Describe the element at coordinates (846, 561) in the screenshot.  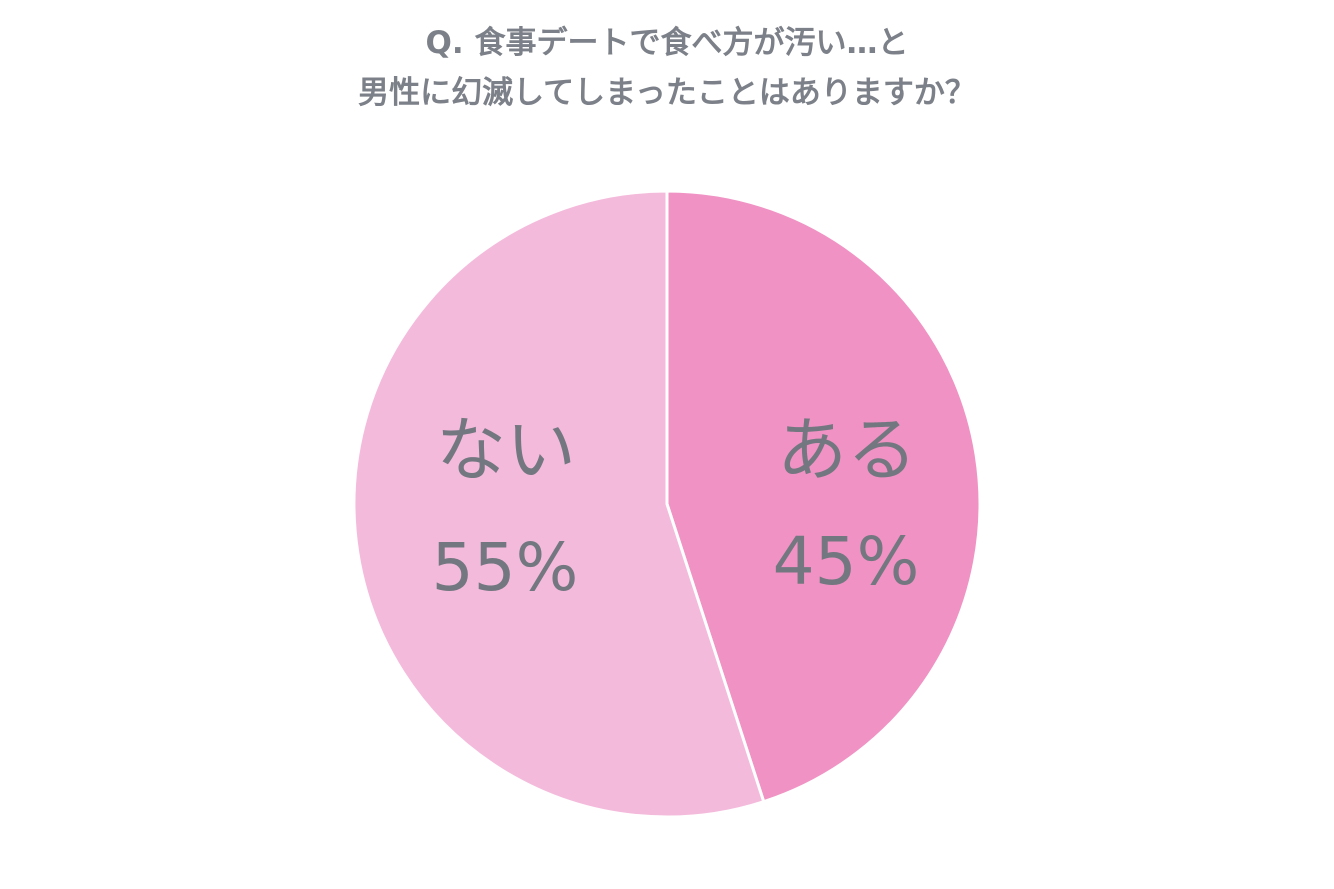
I see `slice-value-aru: 45%` at that location.